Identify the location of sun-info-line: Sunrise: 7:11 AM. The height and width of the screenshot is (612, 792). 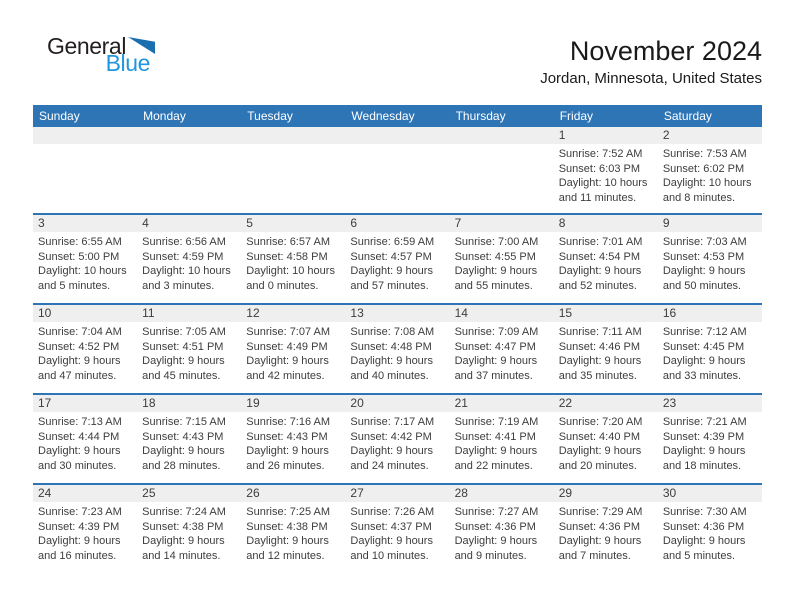
(600, 332).